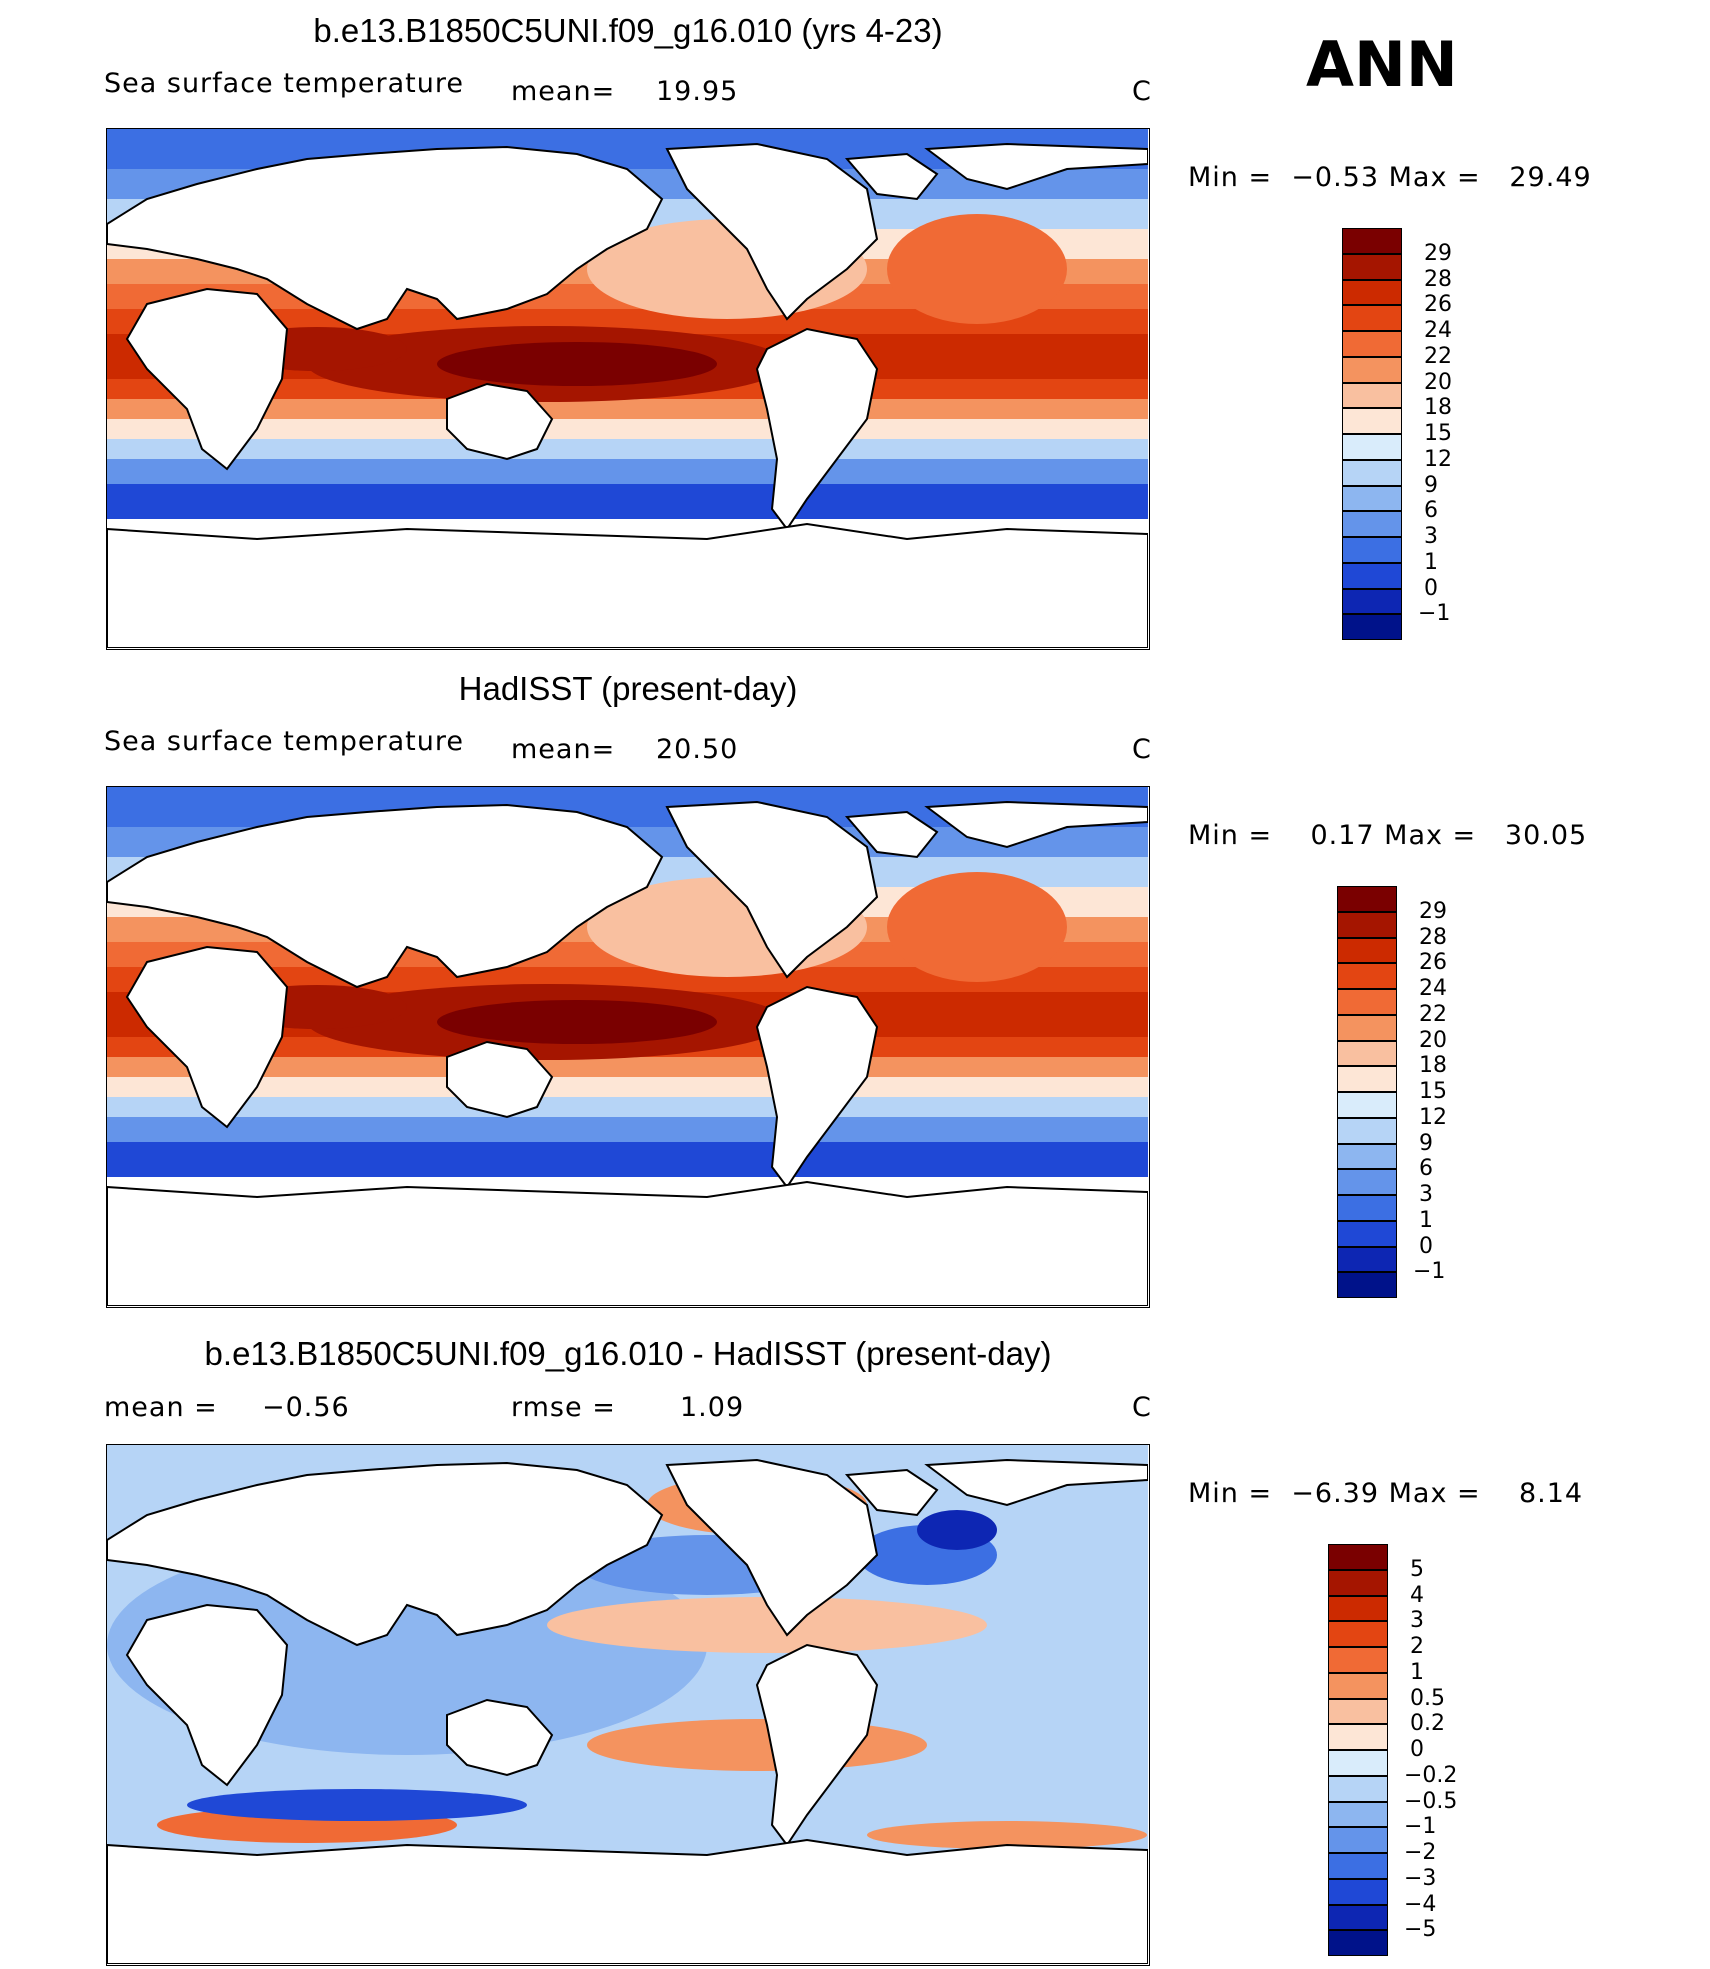 The image size is (1710, 1969). Describe the element at coordinates (628, 688) in the screenshot. I see `panel-2-title: HadISST (present-day)` at that location.